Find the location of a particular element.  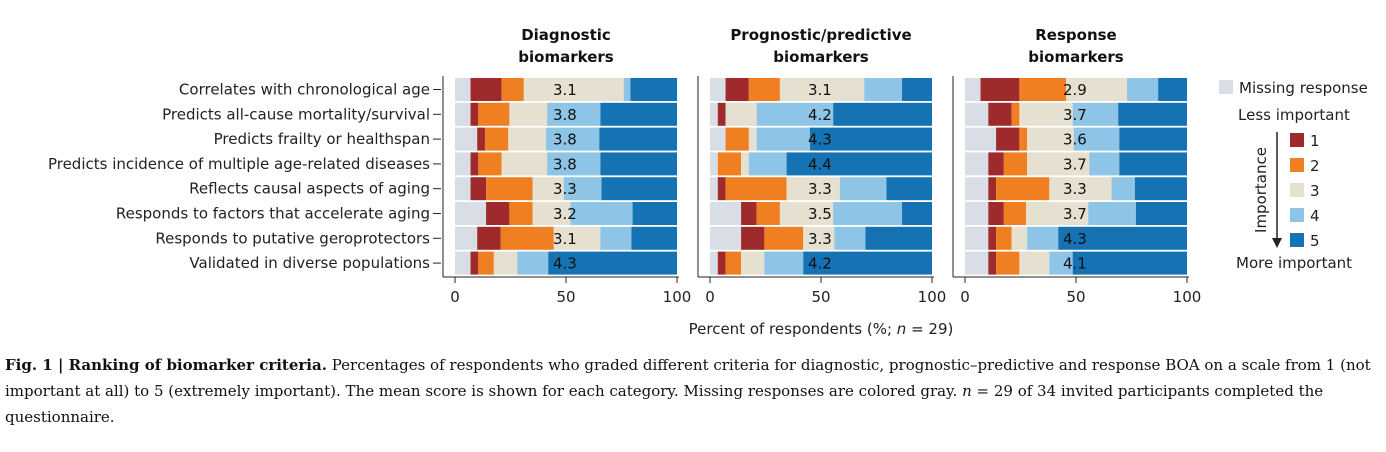

panel-title: Prognostic/predictive is located at coordinates (820, 35).